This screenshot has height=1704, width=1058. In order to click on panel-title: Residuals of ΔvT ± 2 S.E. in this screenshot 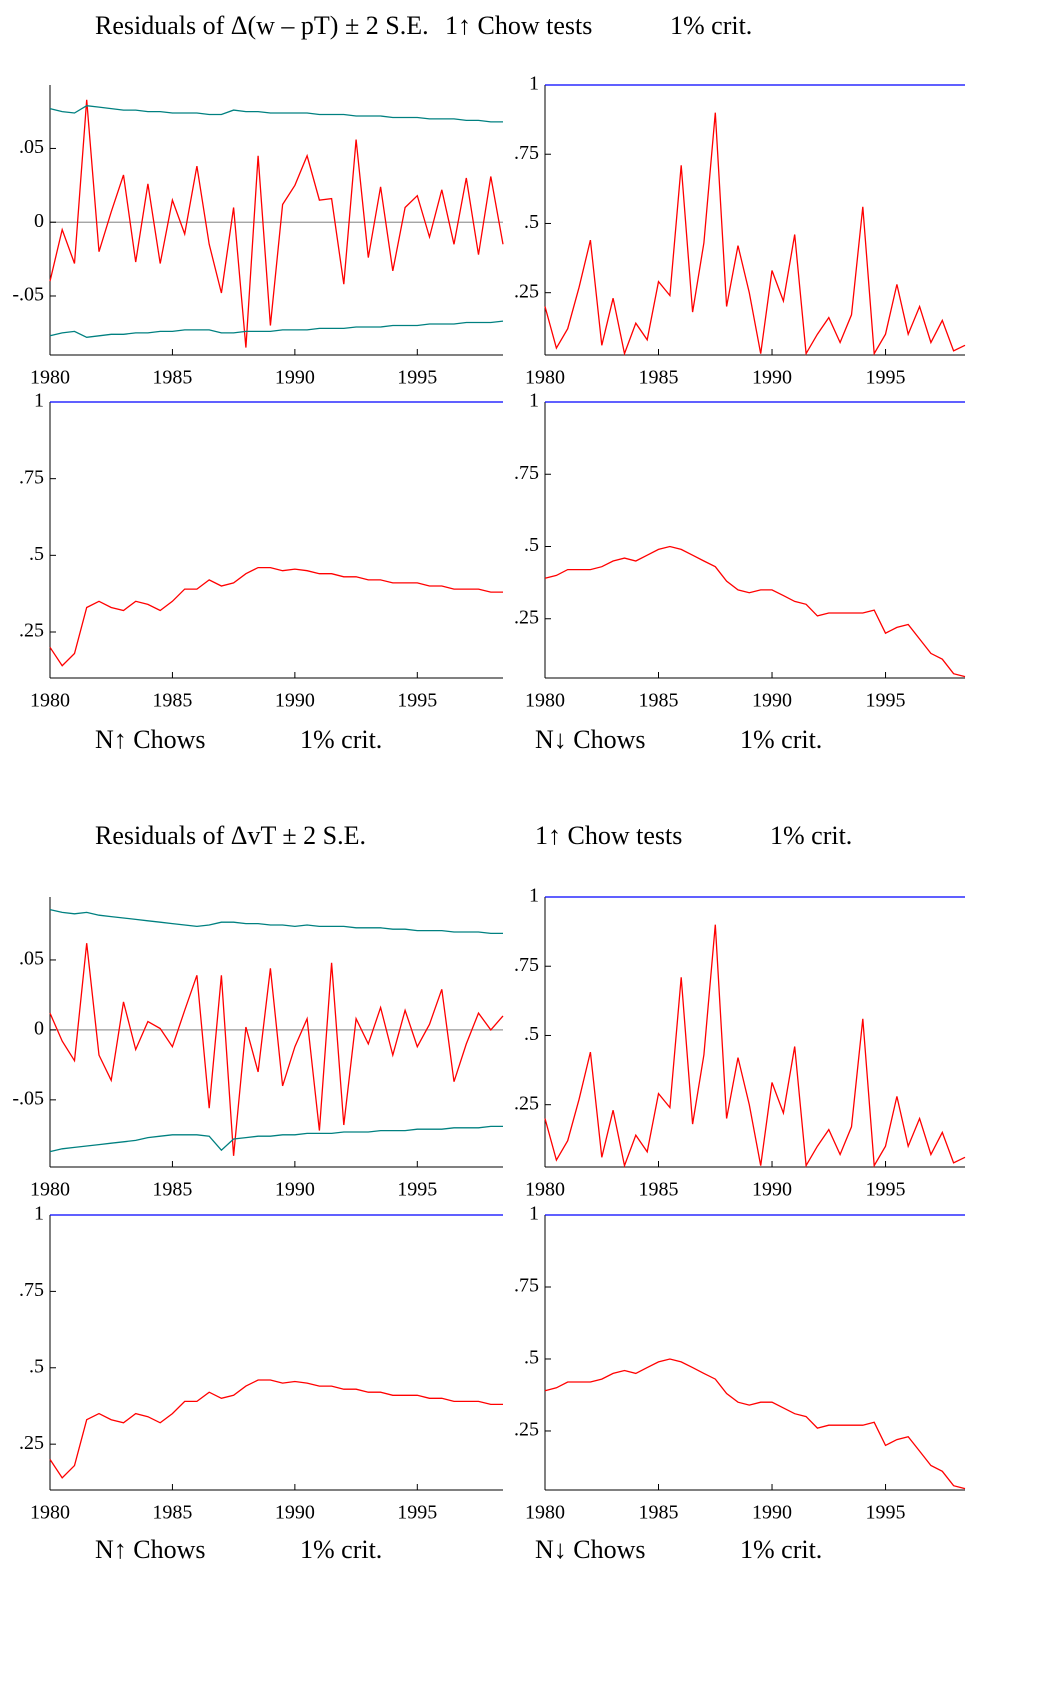, I will do `click(230, 835)`.